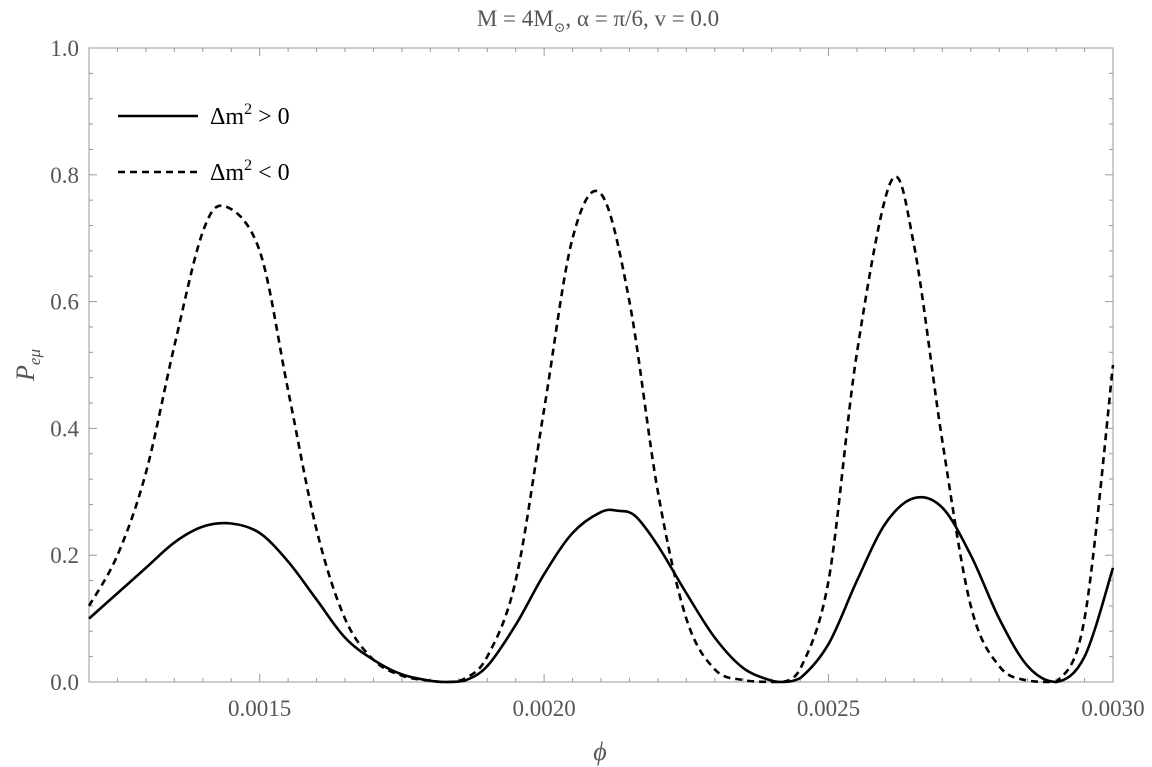 The image size is (1152, 767). I want to click on chart-title: M = 4M⊙, α = π/6, v = 0.0, so click(598, 21).